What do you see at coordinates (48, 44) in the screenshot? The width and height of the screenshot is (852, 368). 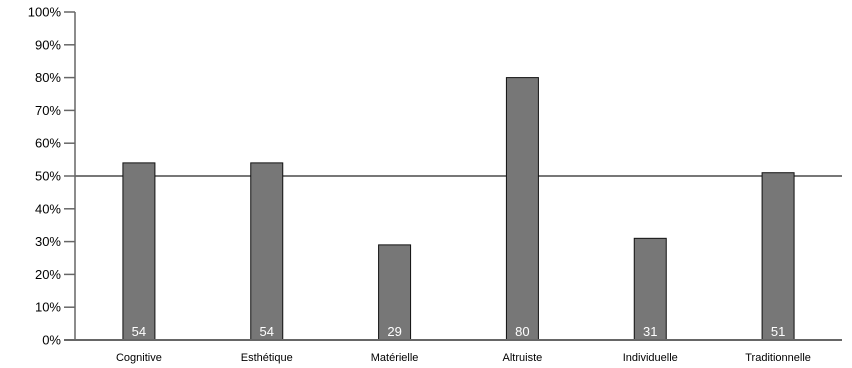 I see `y-tick-label: 90%` at bounding box center [48, 44].